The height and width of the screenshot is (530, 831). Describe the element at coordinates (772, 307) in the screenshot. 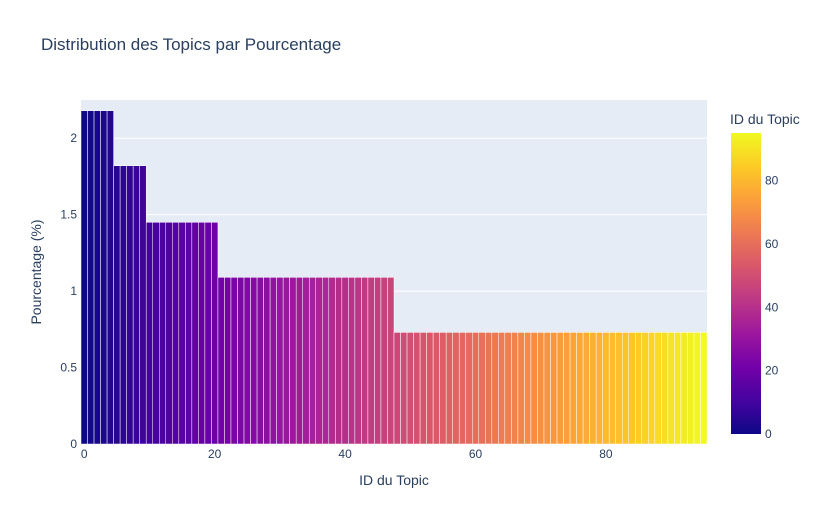

I see `colorbar-ticks: 0 20 40 60 80` at that location.